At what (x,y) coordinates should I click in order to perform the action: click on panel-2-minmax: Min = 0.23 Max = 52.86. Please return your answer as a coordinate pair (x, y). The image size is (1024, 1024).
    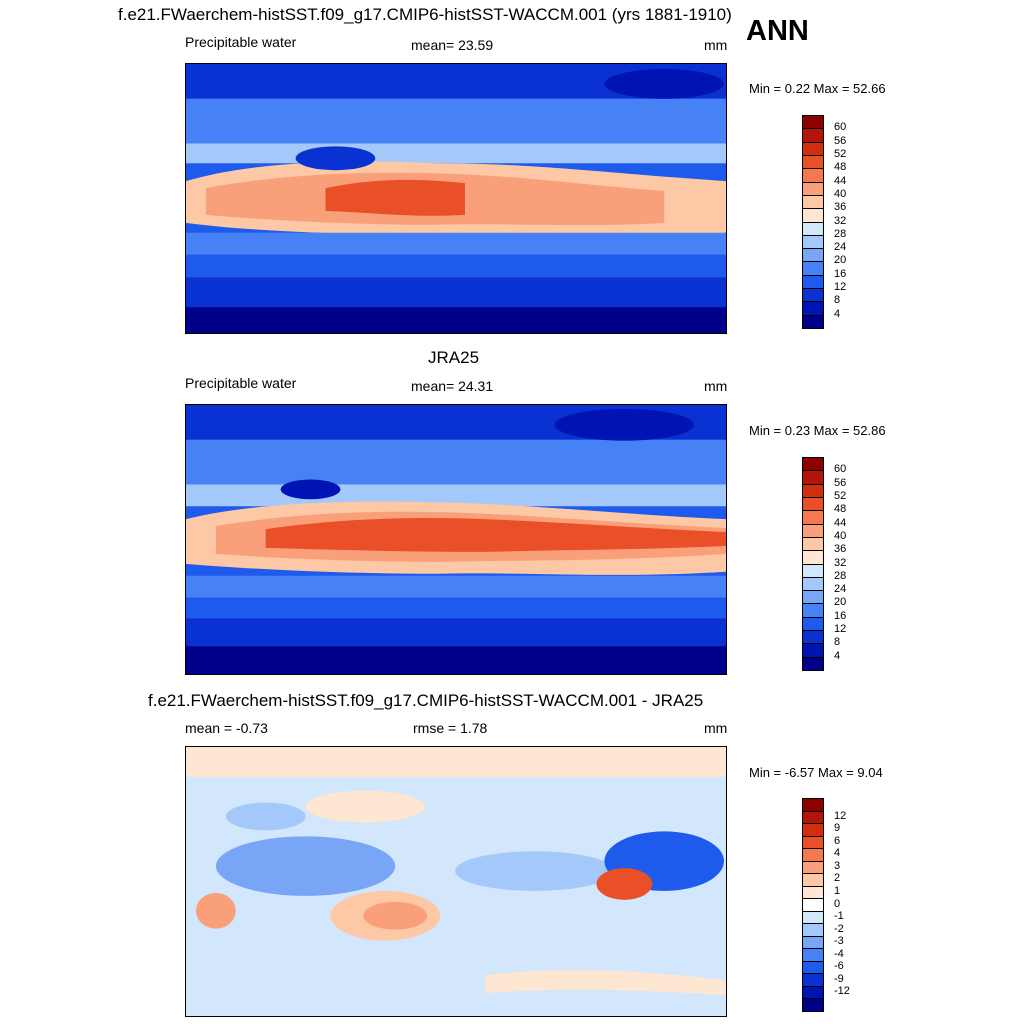
    Looking at the image, I should click on (817, 430).